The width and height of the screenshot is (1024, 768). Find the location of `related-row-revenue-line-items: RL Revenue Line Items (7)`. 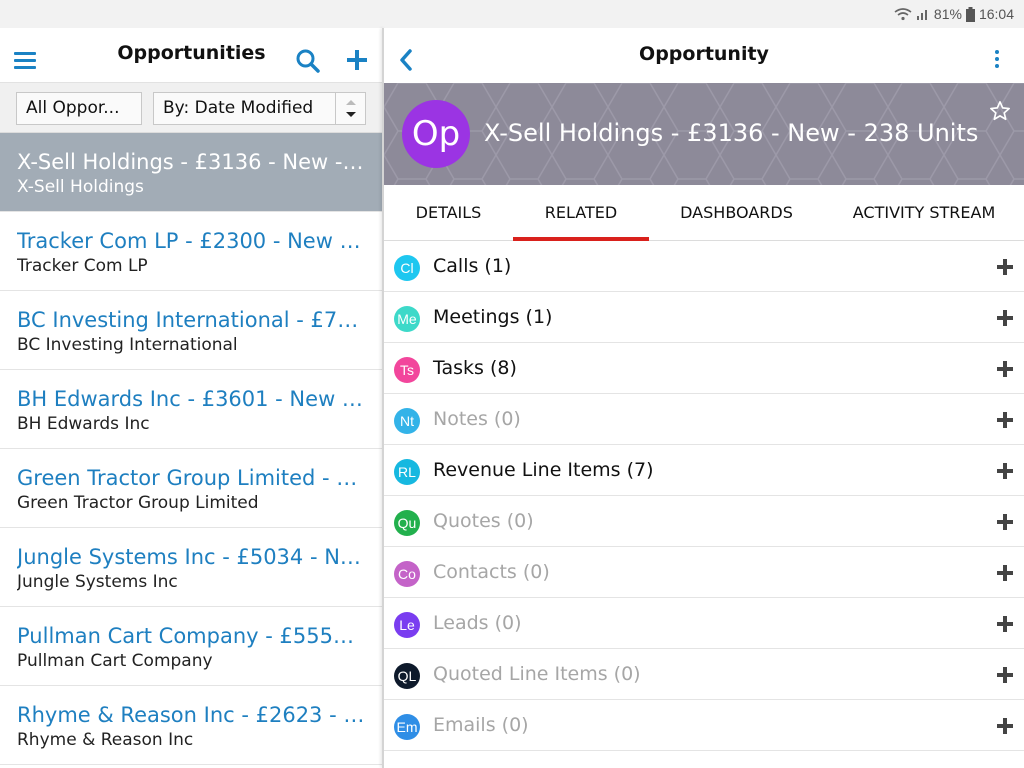

related-row-revenue-line-items: RL Revenue Line Items (7) is located at coordinates (704, 470).